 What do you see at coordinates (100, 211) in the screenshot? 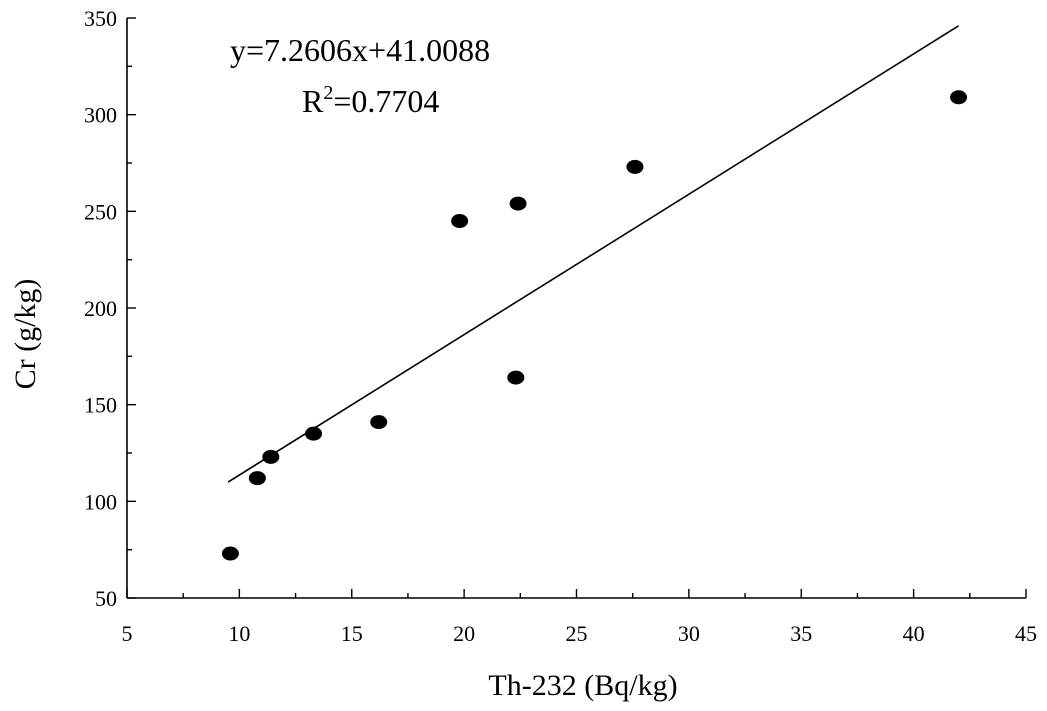
I see `y-tick-label: 250` at bounding box center [100, 211].